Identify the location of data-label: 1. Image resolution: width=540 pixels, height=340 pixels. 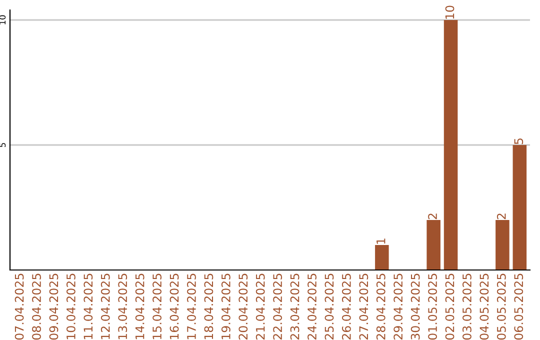
(381, 241).